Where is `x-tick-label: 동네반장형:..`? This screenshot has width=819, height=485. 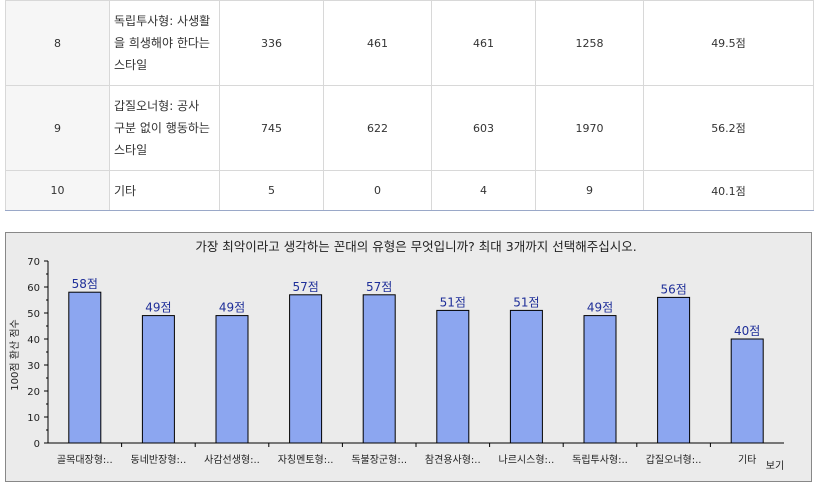
x-tick-label: 동네반장형:.. is located at coordinates (159, 460).